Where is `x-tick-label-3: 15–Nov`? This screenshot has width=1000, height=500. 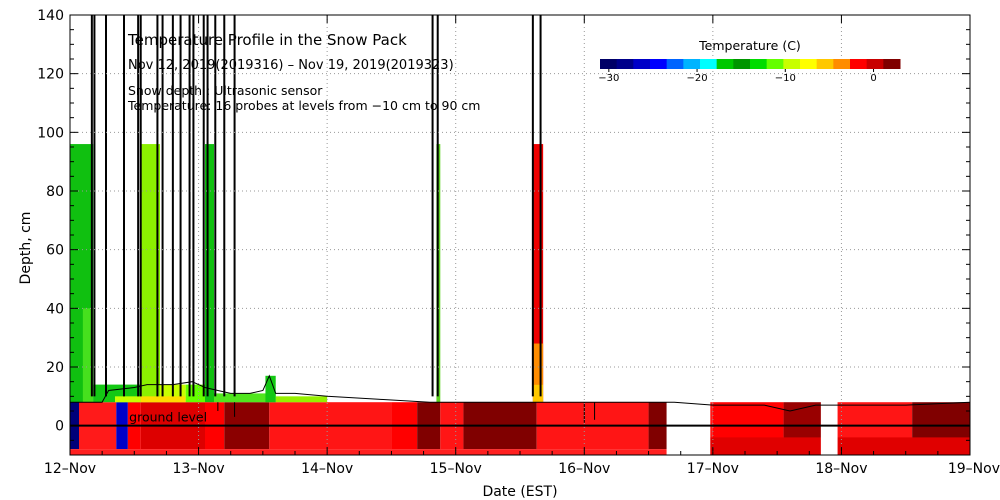 x-tick-label-3: 15–Nov is located at coordinates (456, 469).